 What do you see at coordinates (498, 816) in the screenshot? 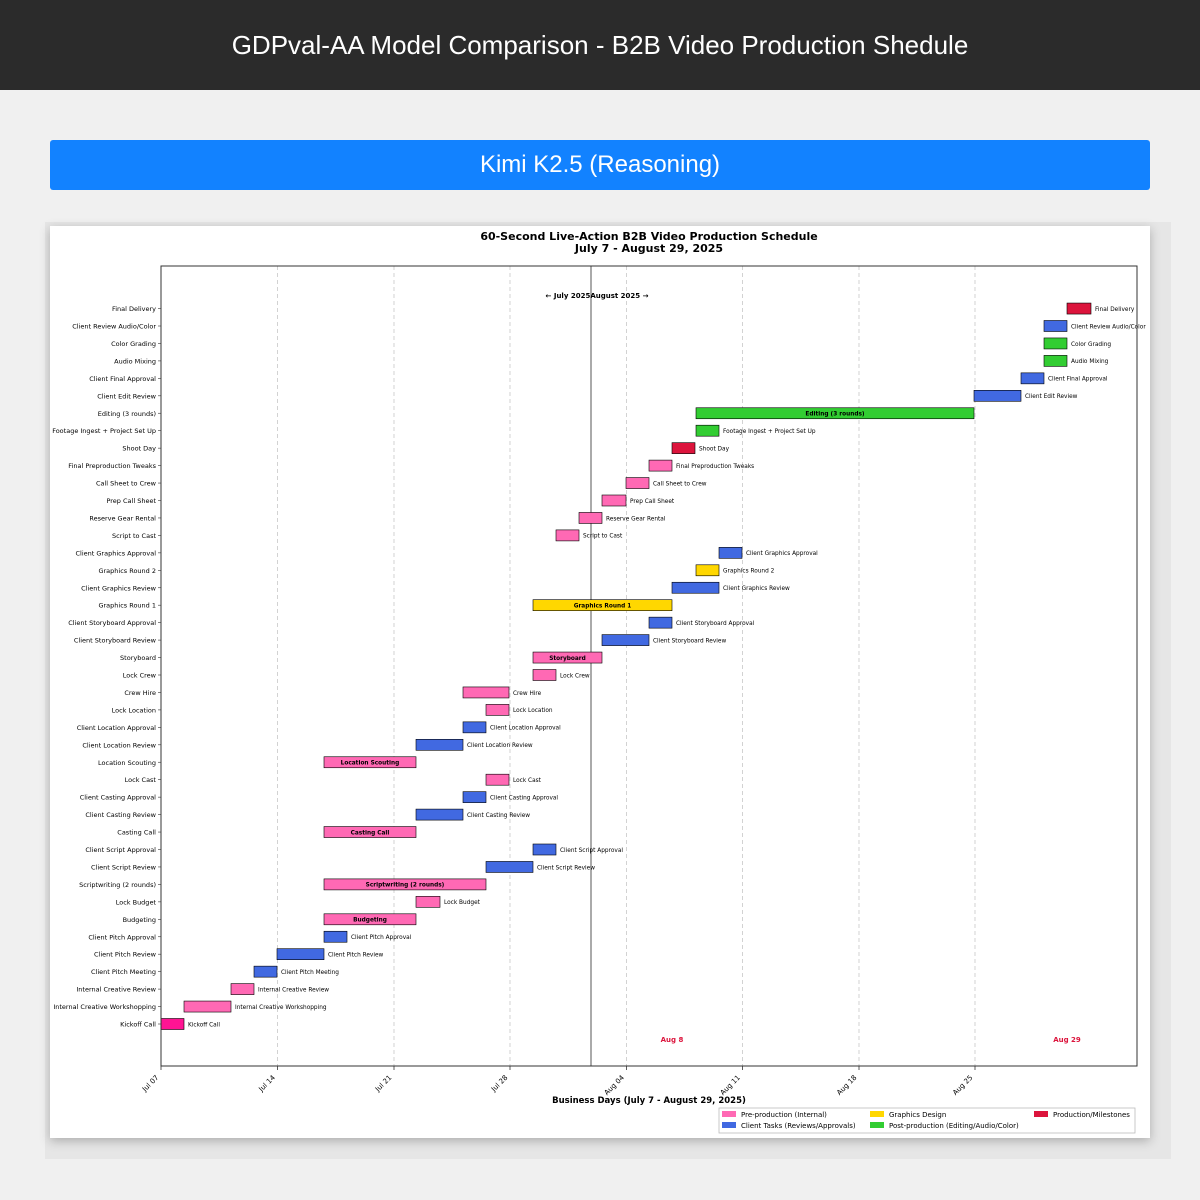
I see `bar-label: Client Casting Review` at bounding box center [498, 816].